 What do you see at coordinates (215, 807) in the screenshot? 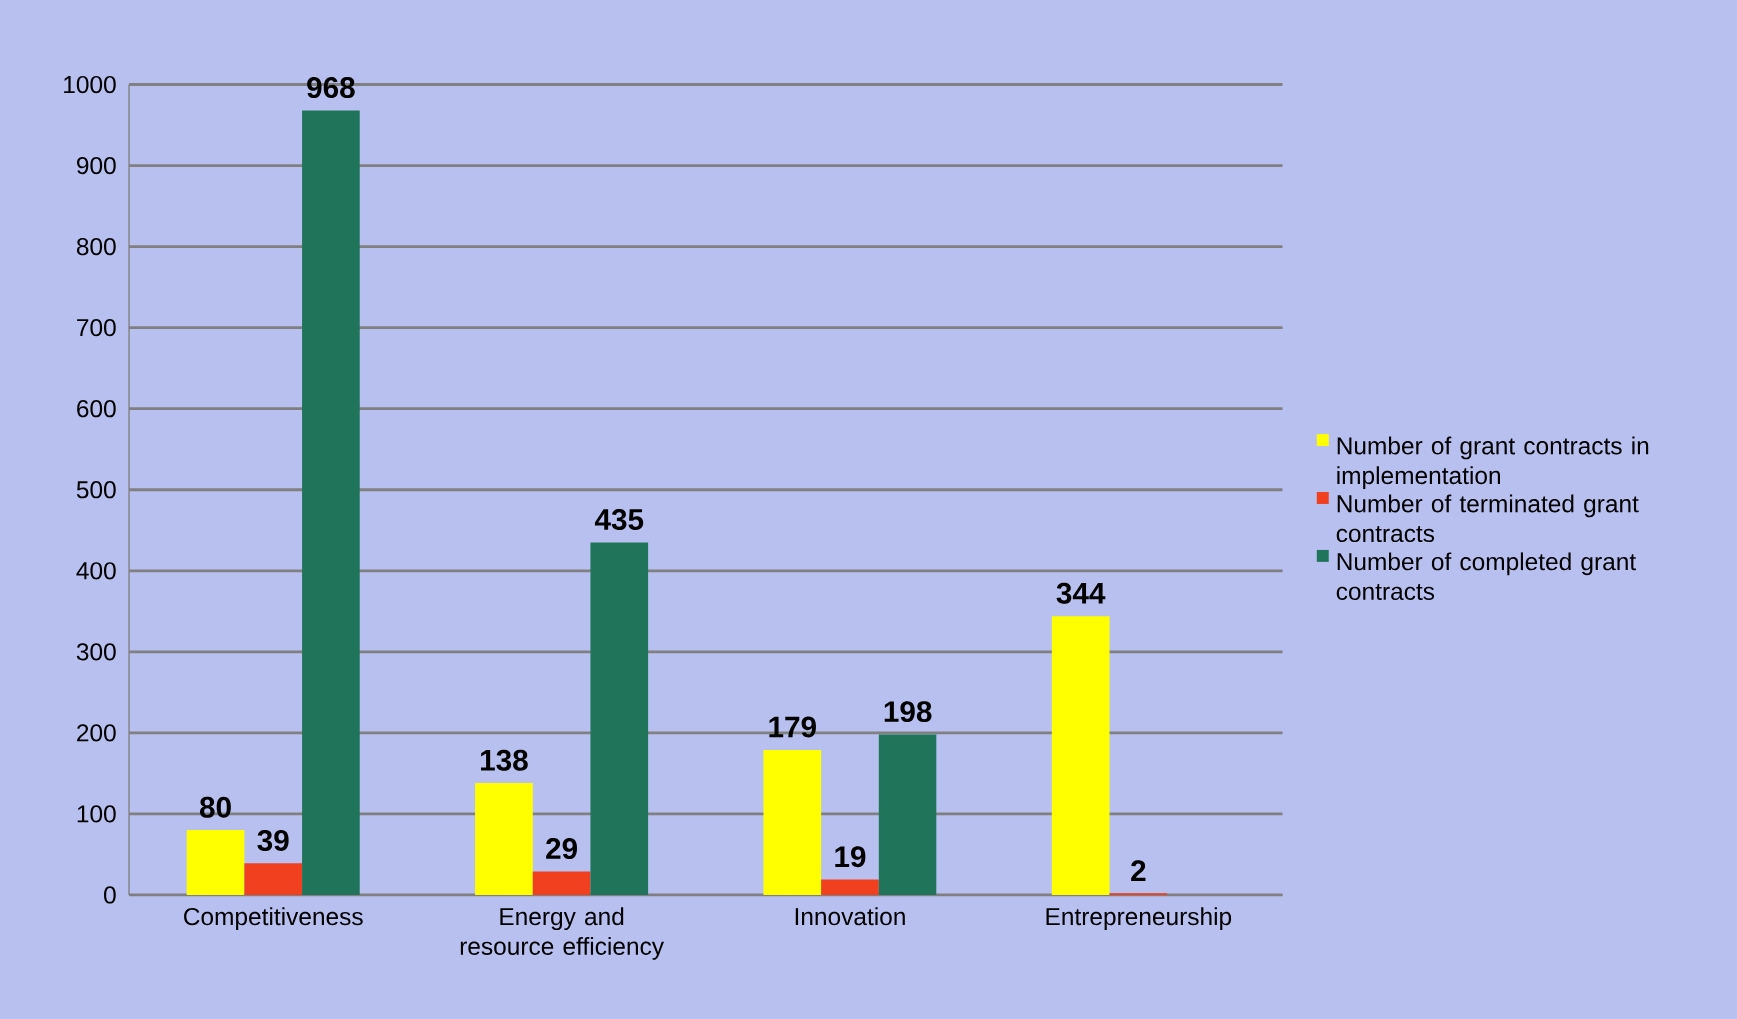
I see `data-label: 80` at bounding box center [215, 807].